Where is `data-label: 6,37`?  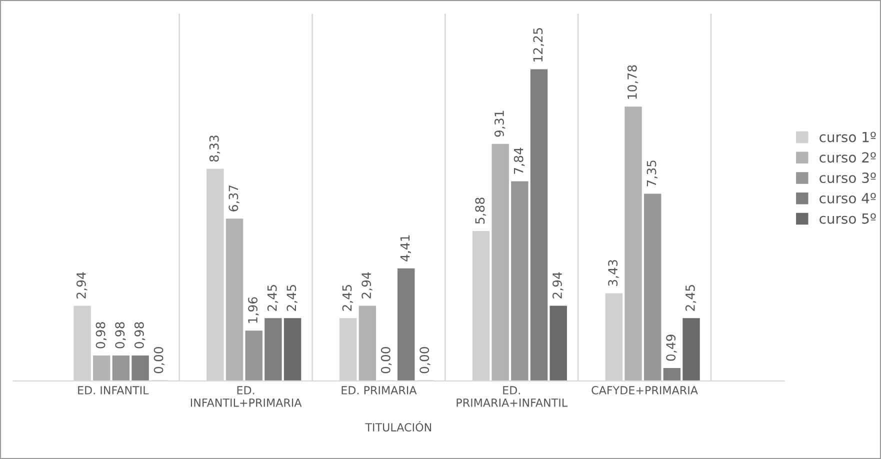 data-label: 6,37 is located at coordinates (234, 198).